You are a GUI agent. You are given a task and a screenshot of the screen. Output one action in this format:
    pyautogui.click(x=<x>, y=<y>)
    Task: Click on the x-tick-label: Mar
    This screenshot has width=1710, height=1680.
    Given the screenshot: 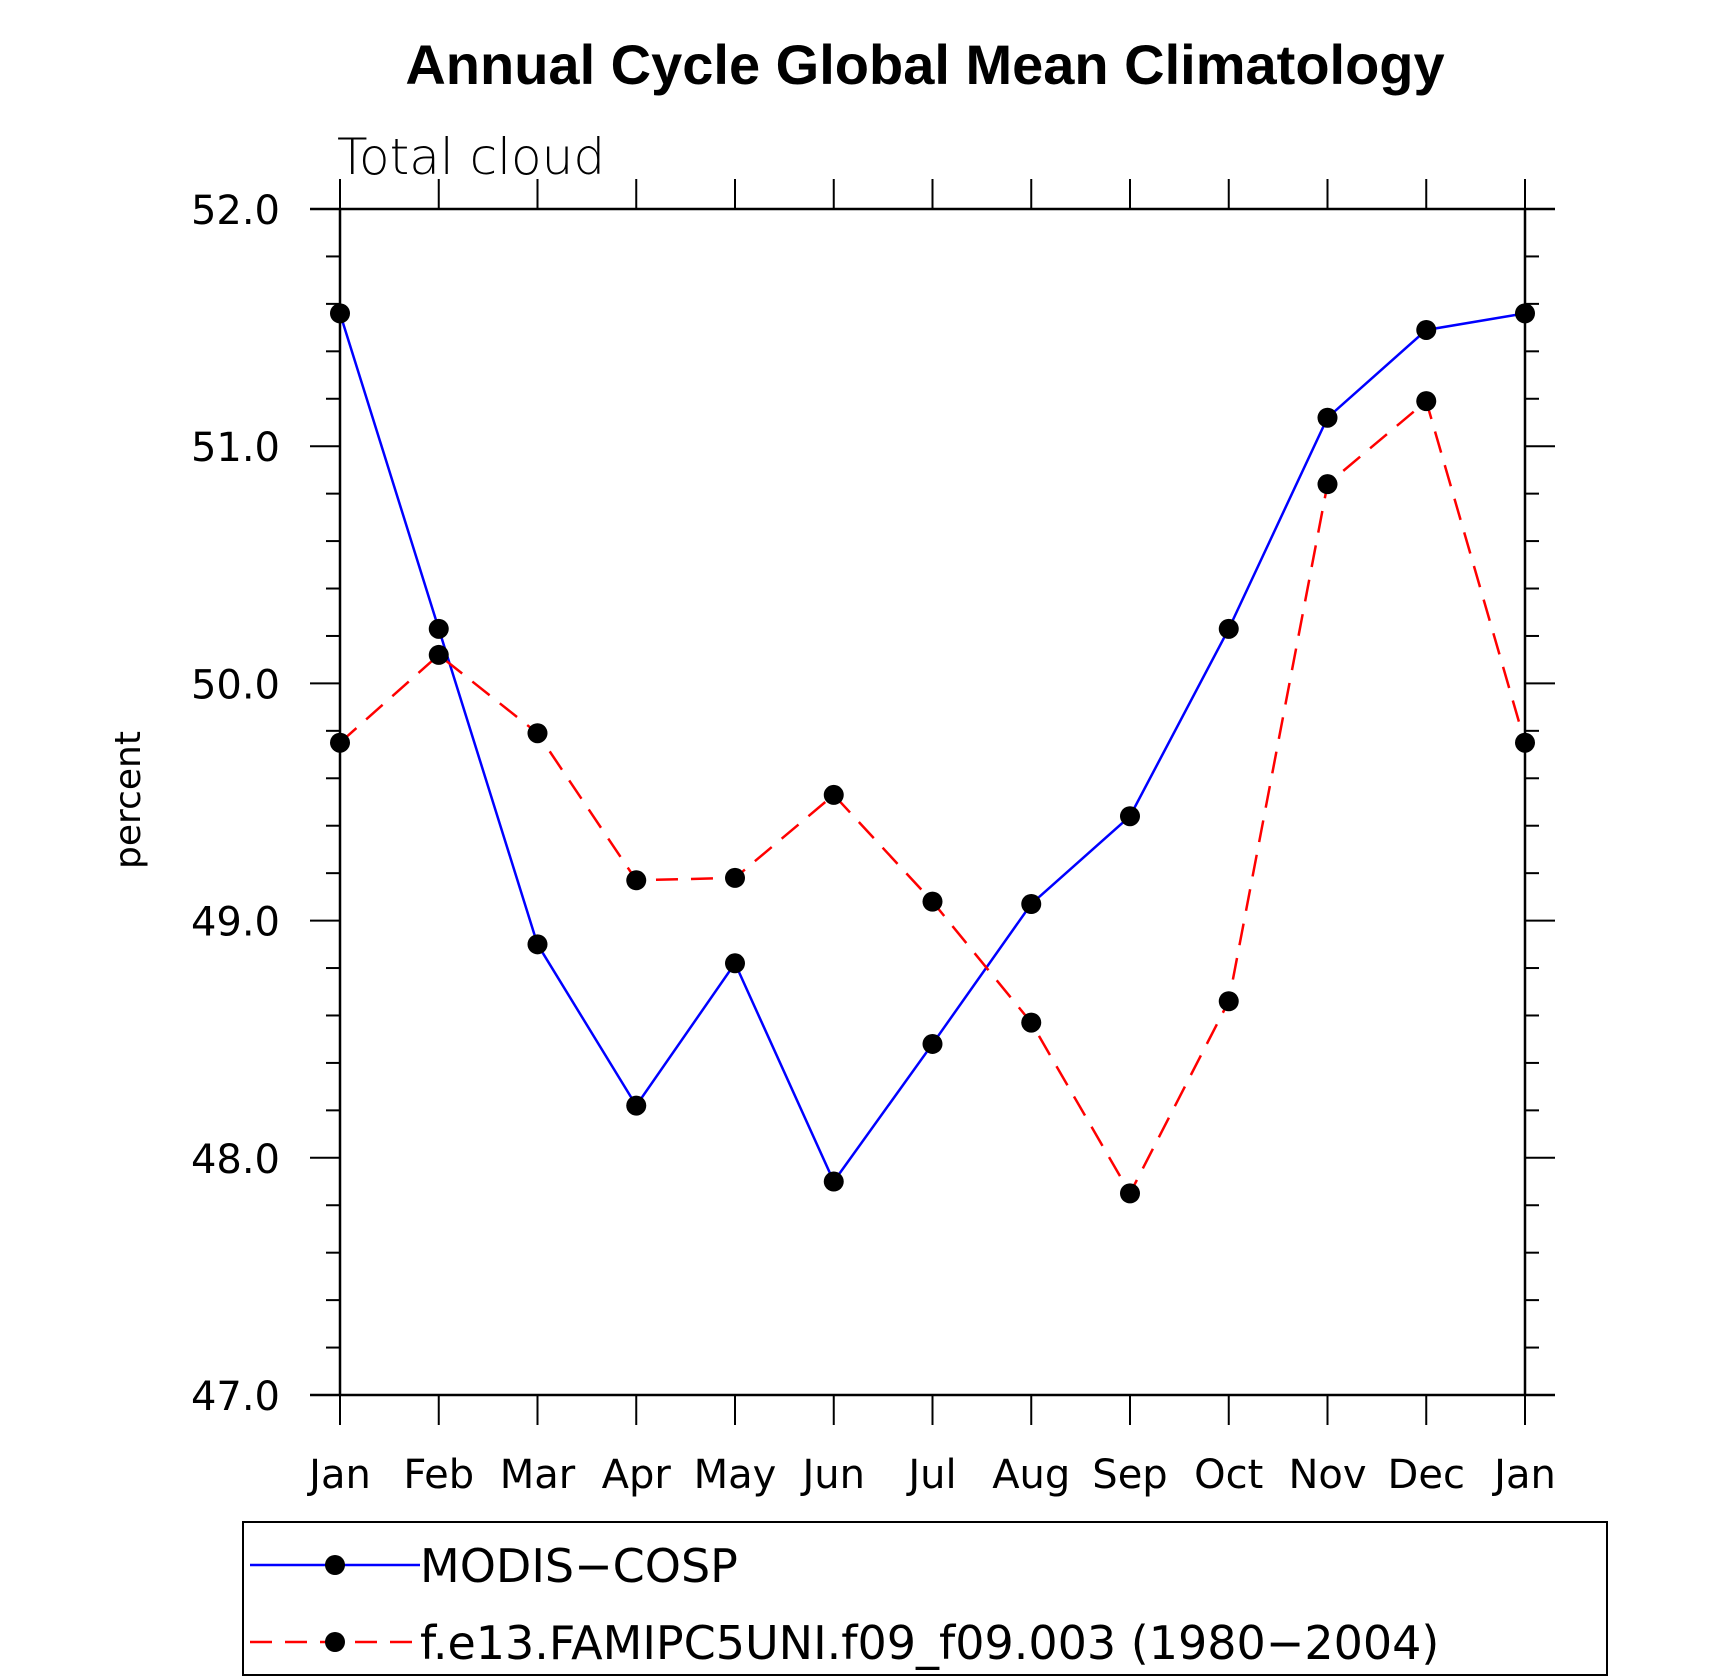 What is the action you would take?
    pyautogui.click(x=538, y=1475)
    